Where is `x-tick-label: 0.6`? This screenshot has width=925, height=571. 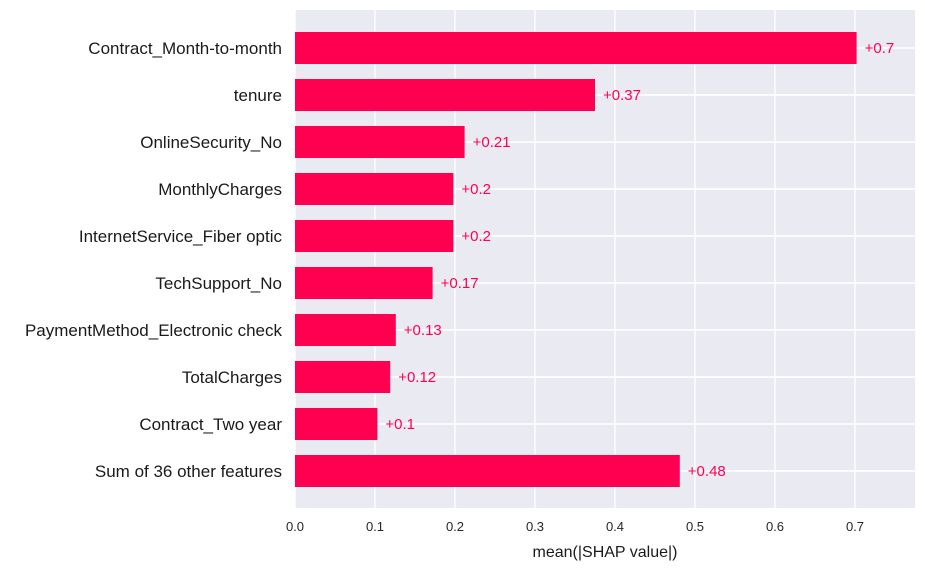
x-tick-label: 0.6 is located at coordinates (775, 526).